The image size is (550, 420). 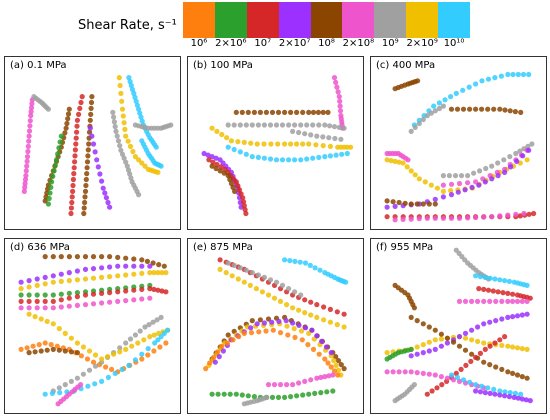 I want to click on chart-panel: (c) 400 MPa, so click(x=458, y=143).